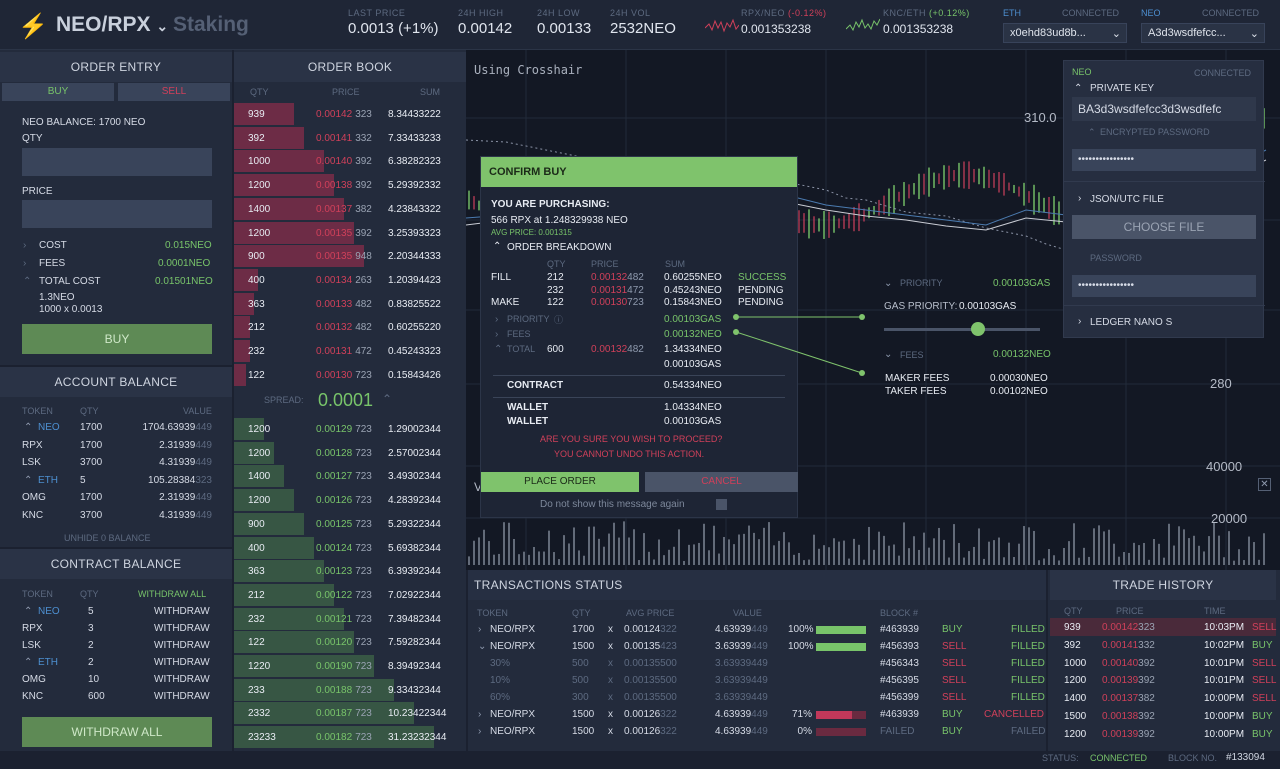 The image size is (1280, 769). What do you see at coordinates (91, 662) in the screenshot?
I see `token-qty: 2` at bounding box center [91, 662].